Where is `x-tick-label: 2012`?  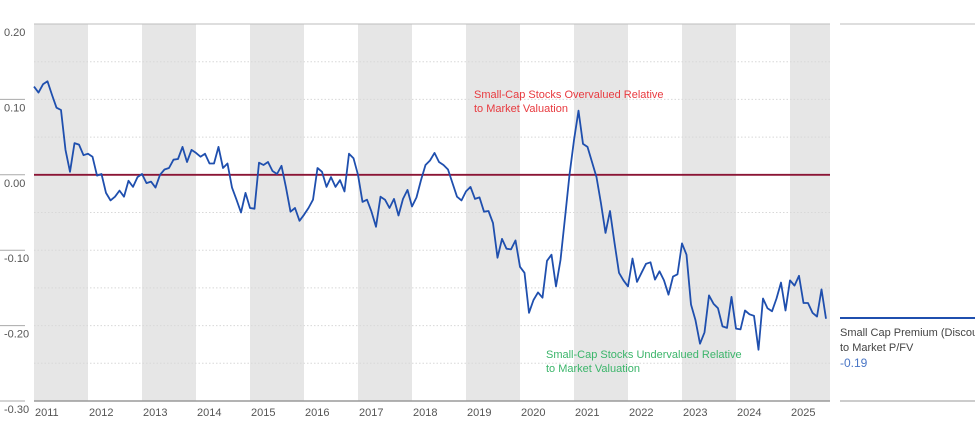 x-tick-label: 2012 is located at coordinates (101, 413).